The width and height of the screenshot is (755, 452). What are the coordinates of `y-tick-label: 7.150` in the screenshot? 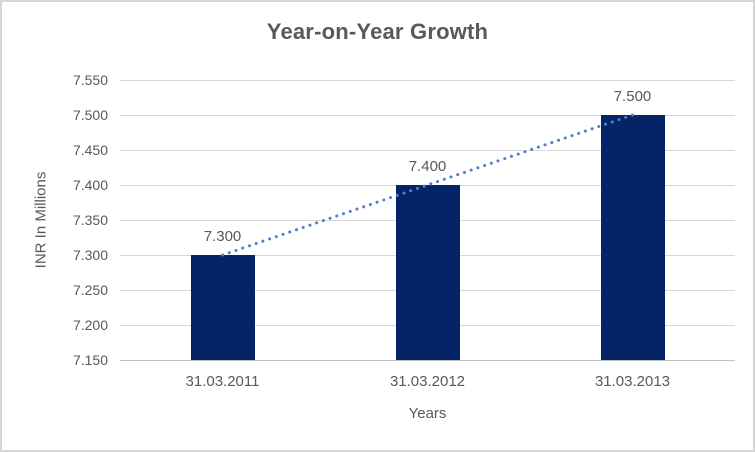 It's located at (90, 360).